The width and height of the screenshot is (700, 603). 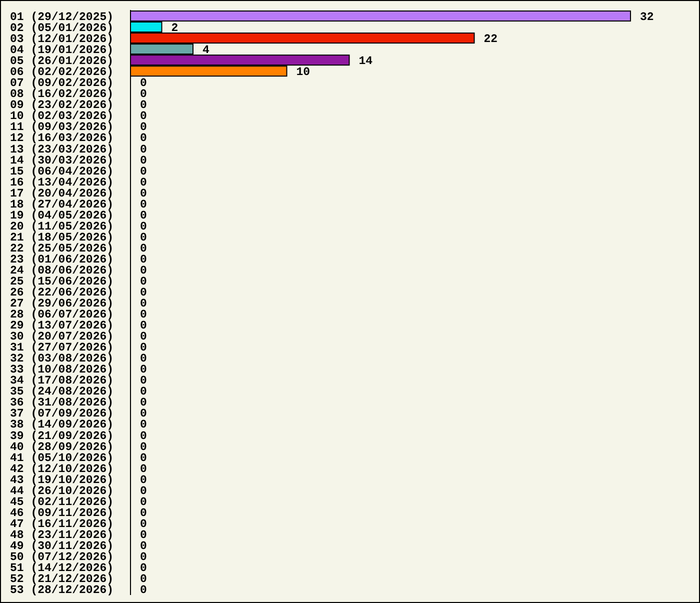 I want to click on y-tick-label: 46 (09/11/2026), so click(x=62, y=513).